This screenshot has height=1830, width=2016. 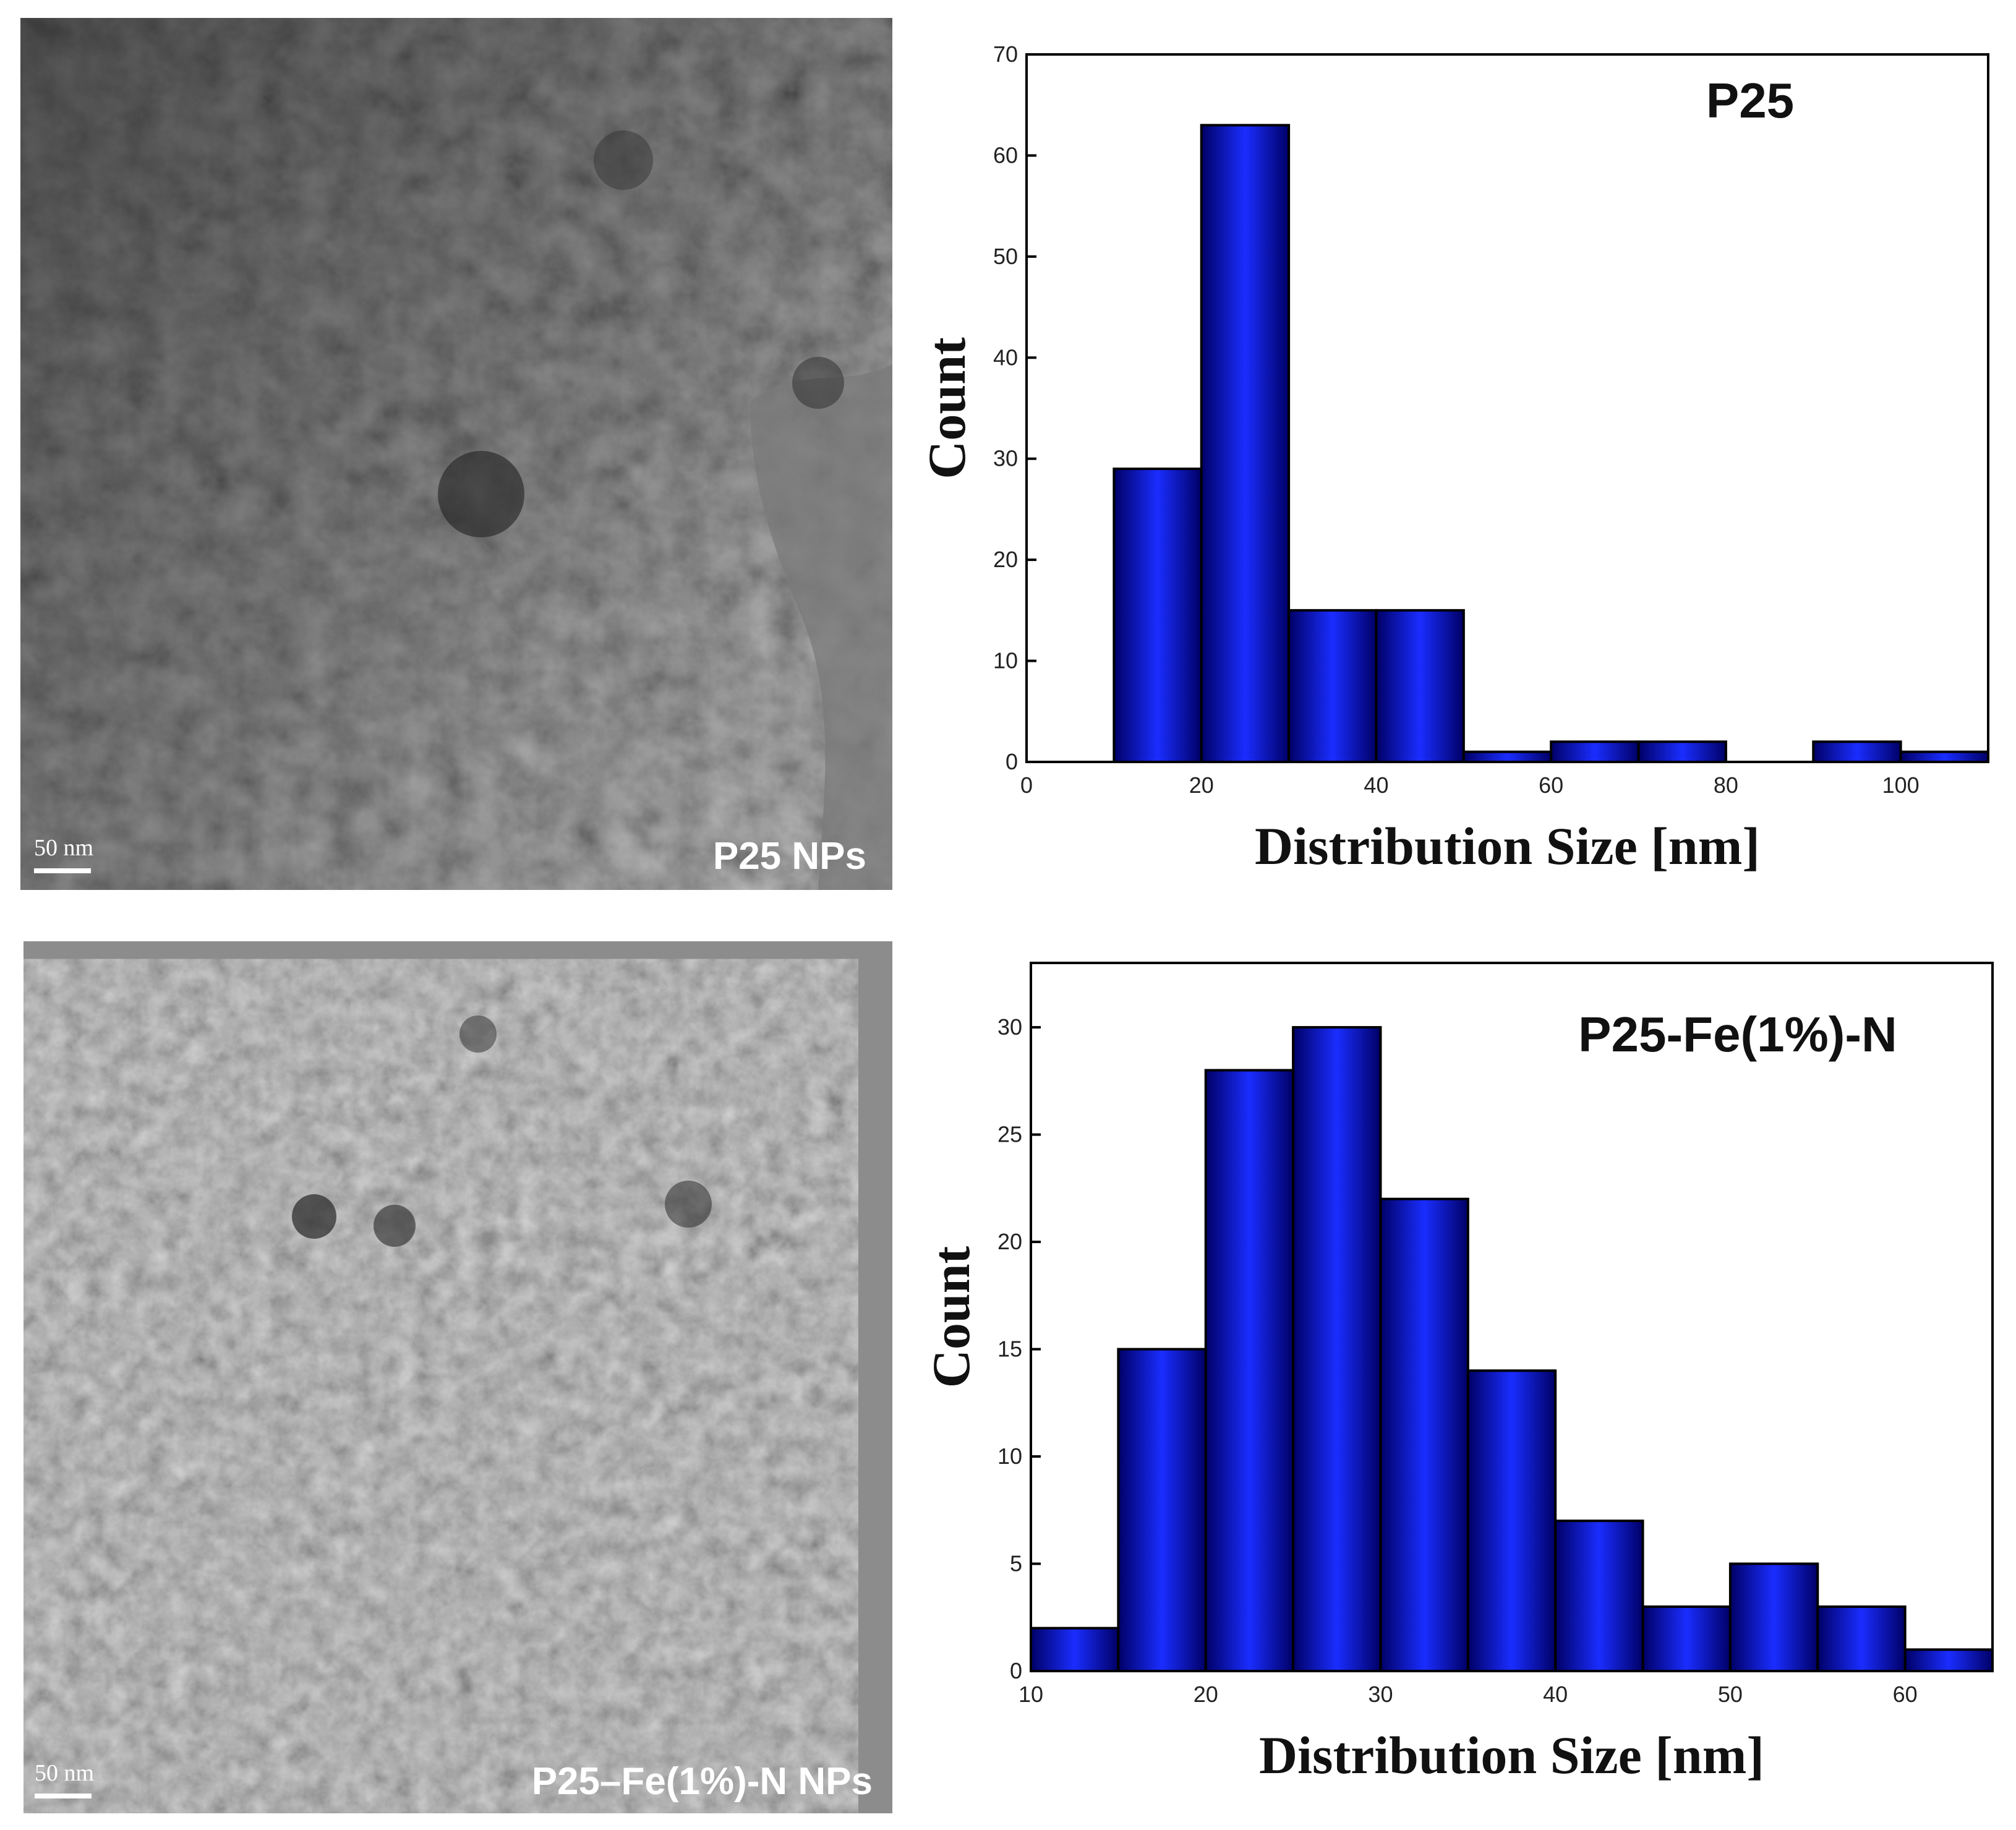 What do you see at coordinates (702, 1781) in the screenshot?
I see `tem-label: P25–Fe(1%)-N NPs` at bounding box center [702, 1781].